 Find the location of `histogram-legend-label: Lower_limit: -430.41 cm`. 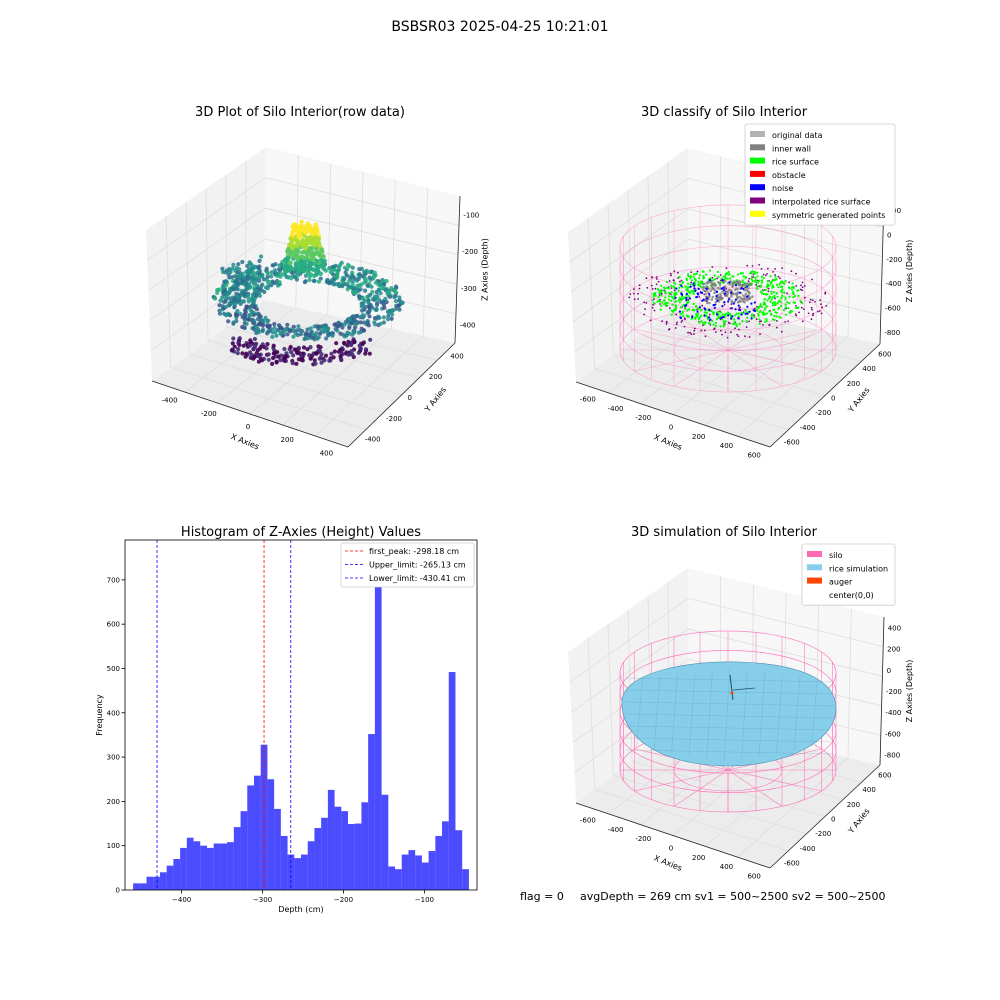

histogram-legend-label: Lower_limit: -430.41 cm is located at coordinates (417, 578).